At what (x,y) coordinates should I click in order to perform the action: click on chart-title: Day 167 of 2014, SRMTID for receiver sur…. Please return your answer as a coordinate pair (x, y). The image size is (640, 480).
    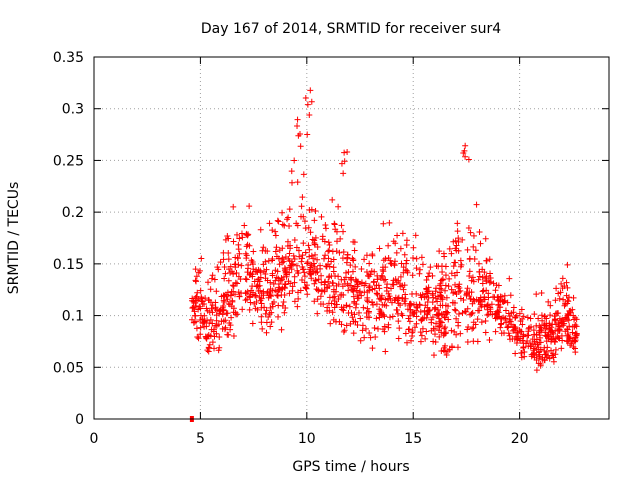
    Looking at the image, I should click on (351, 29).